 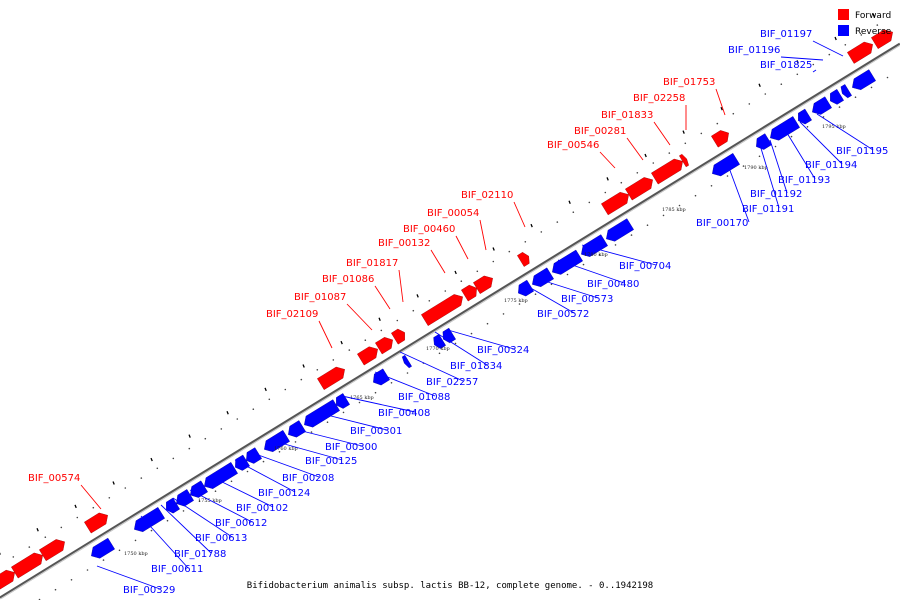 What do you see at coordinates (573, 291) in the screenshot?
I see `gene-label-BIF_00573: BIF_00573` at bounding box center [573, 291].